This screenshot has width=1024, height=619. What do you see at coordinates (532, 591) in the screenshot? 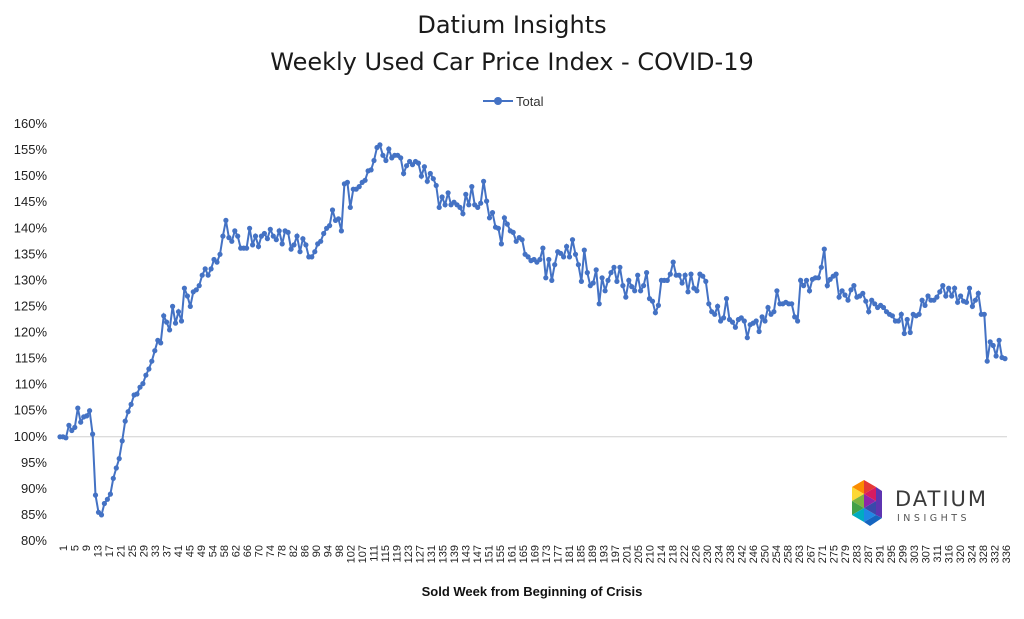
I see `x-axis-label: Sold Week from Beginning of Crisis` at bounding box center [532, 591].